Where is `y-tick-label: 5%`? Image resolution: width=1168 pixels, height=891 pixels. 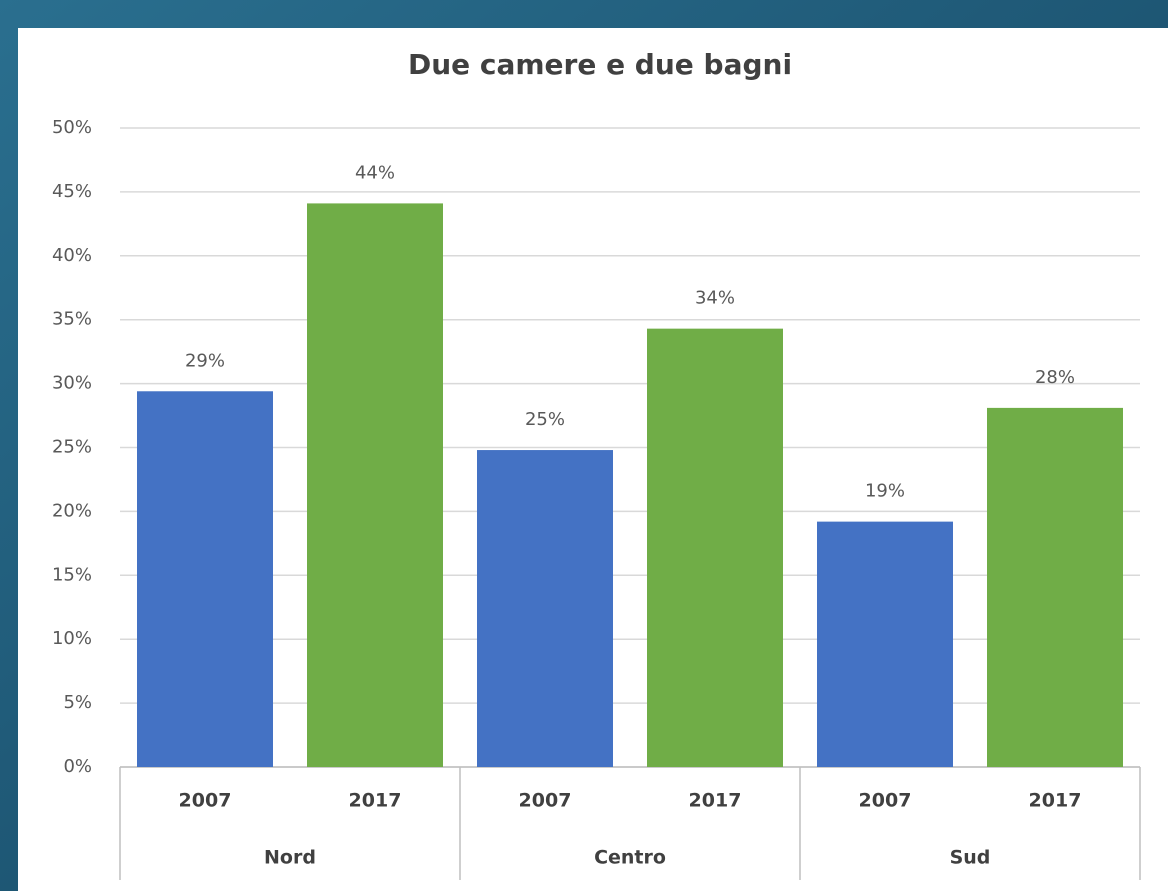 y-tick-label: 5% is located at coordinates (77, 702).